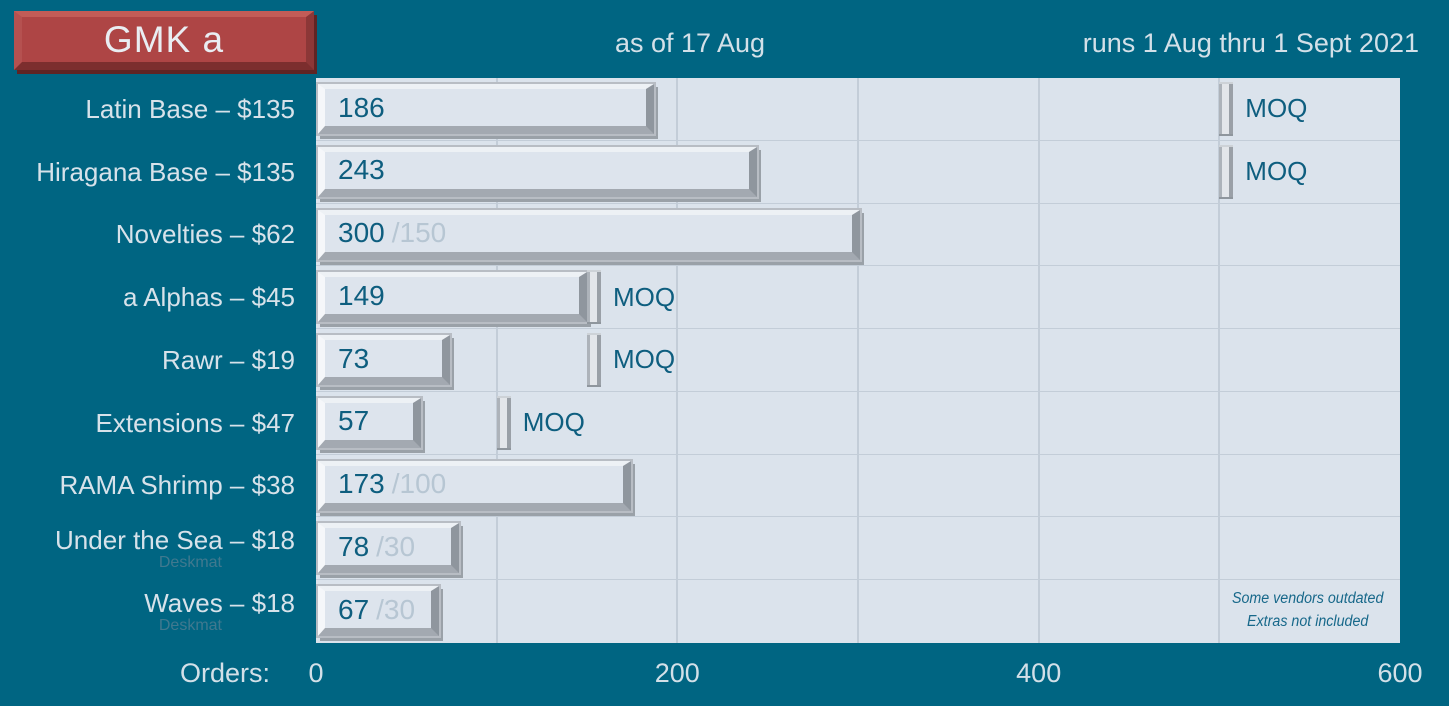  Describe the element at coordinates (474, 485) in the screenshot. I see `order-bar: 173 /100` at that location.